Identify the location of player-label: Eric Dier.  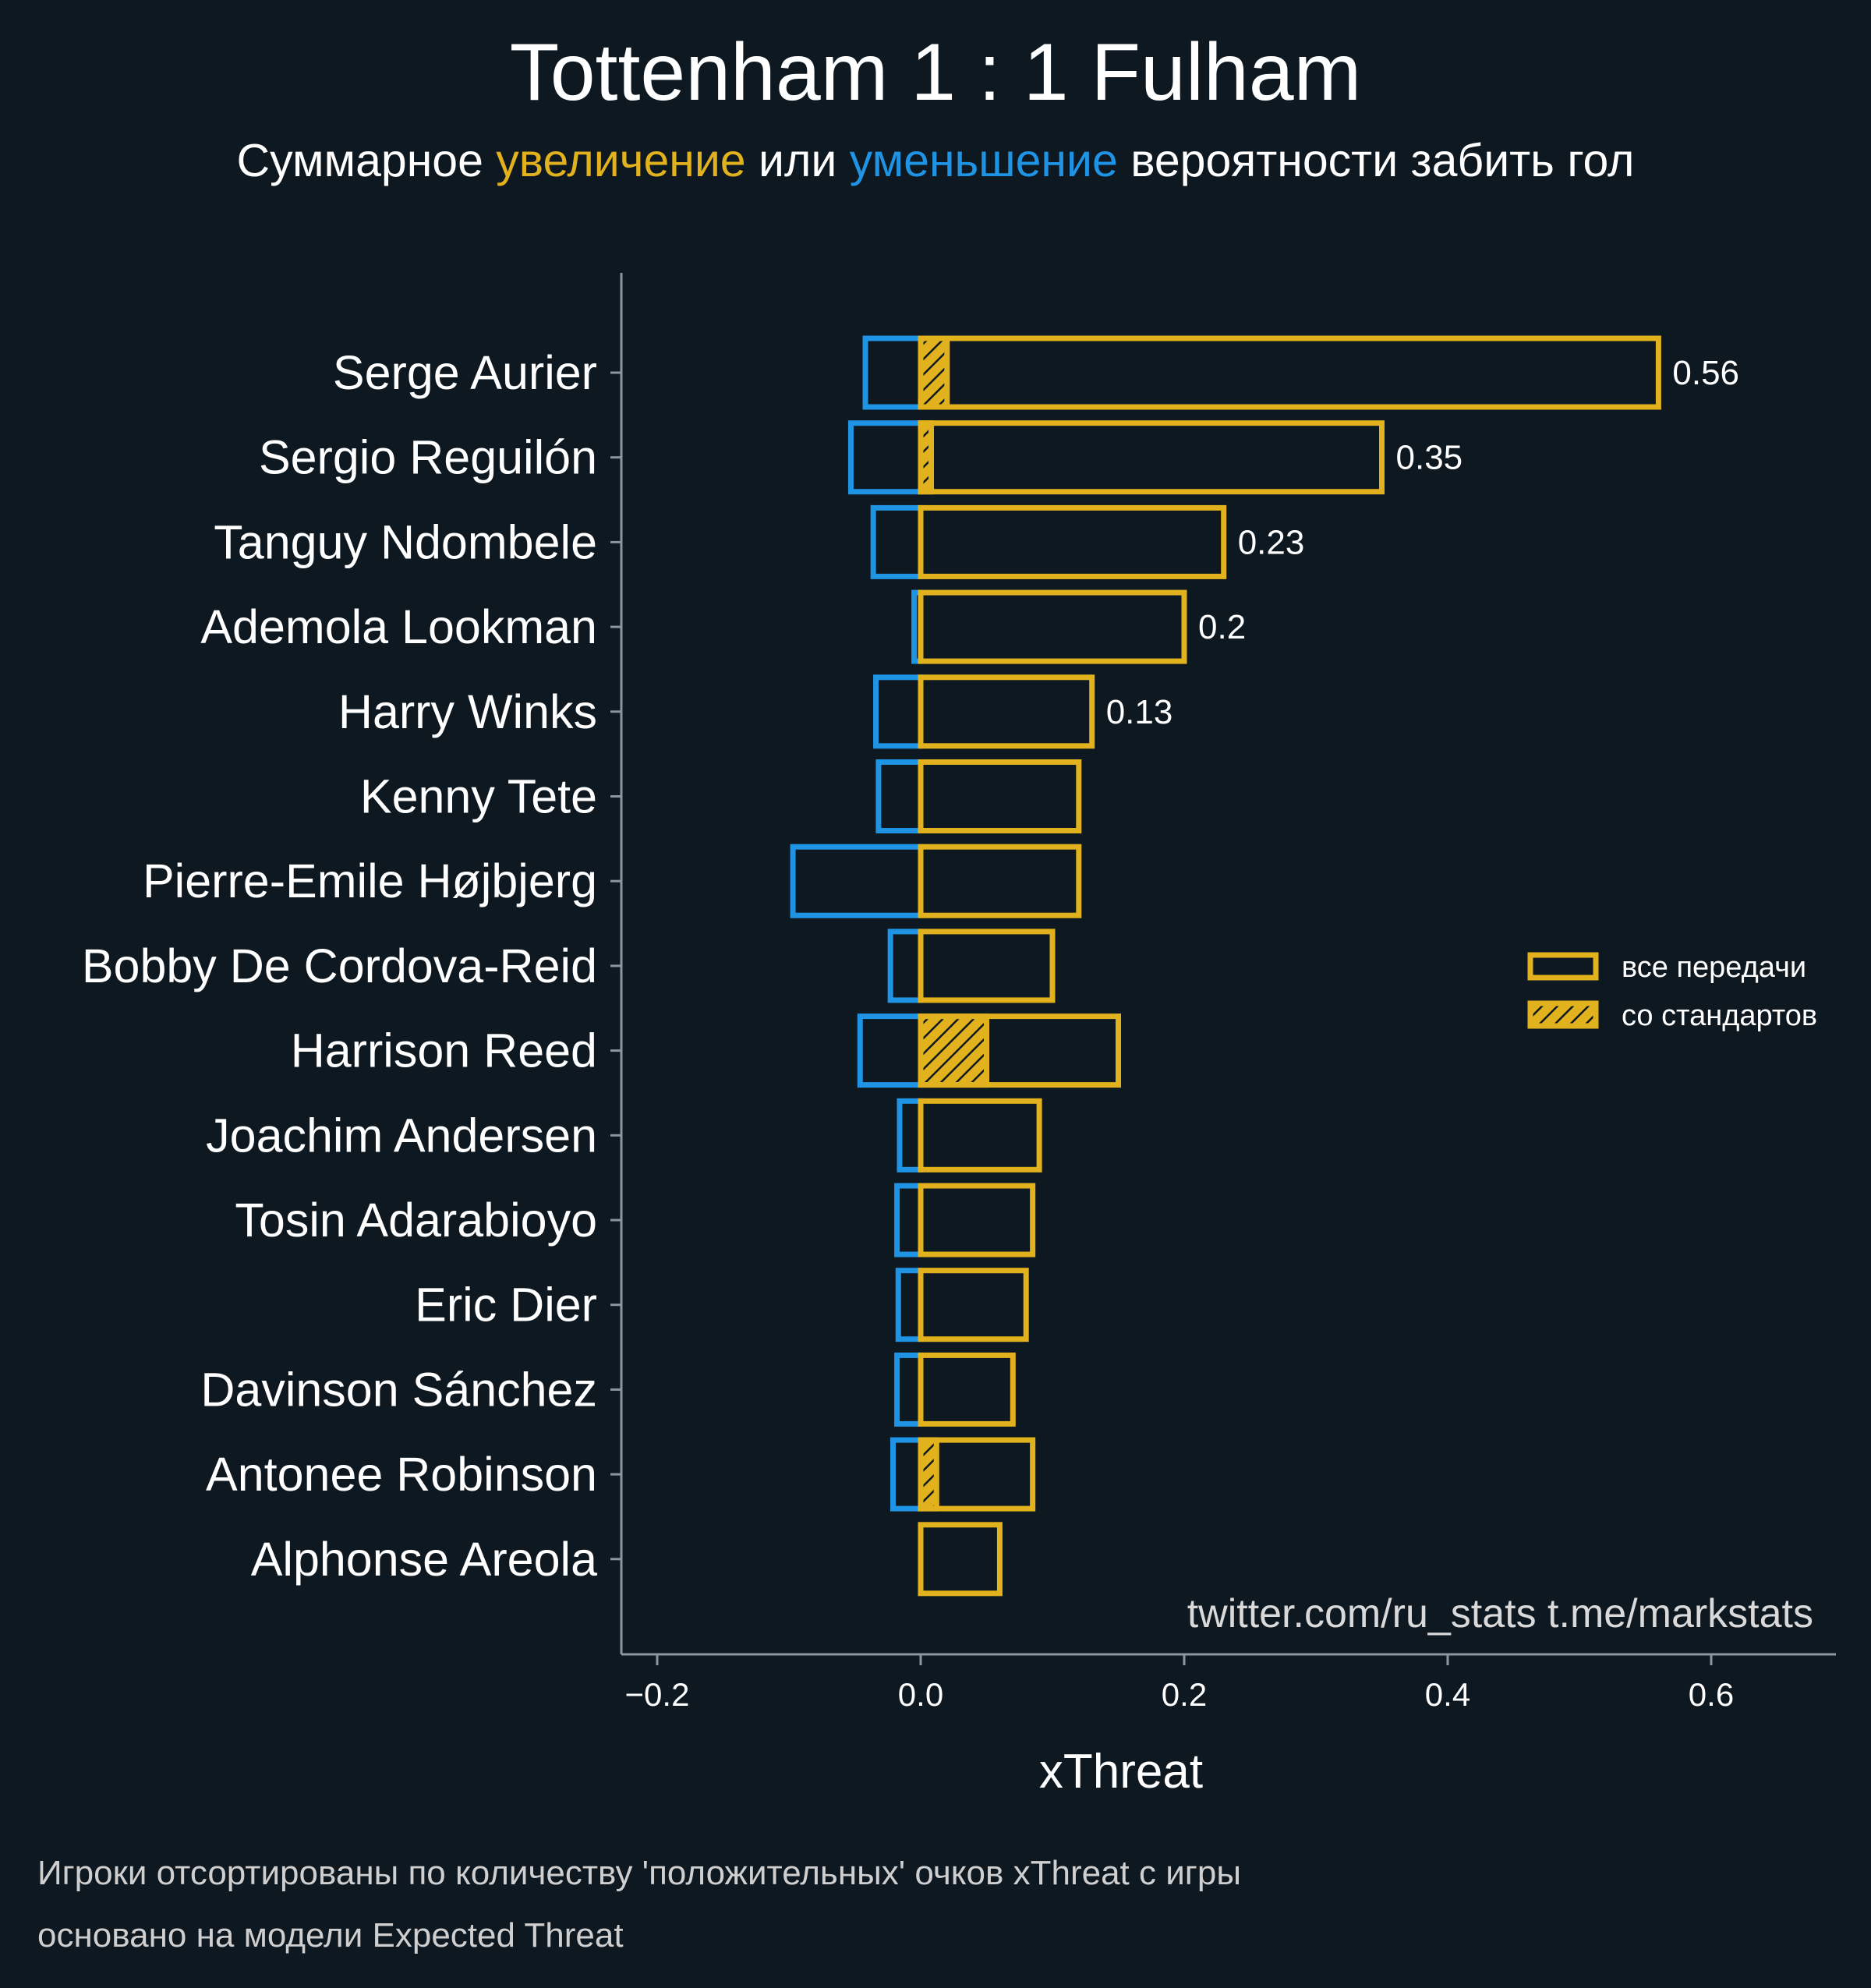
(506, 1305).